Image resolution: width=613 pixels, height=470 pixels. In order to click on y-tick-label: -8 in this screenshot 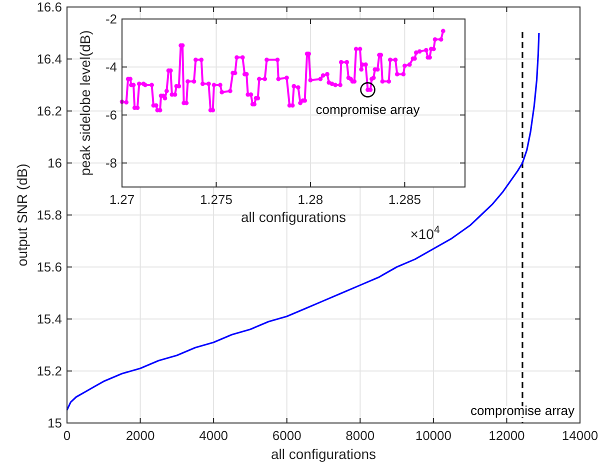, I will do `click(111, 163)`.